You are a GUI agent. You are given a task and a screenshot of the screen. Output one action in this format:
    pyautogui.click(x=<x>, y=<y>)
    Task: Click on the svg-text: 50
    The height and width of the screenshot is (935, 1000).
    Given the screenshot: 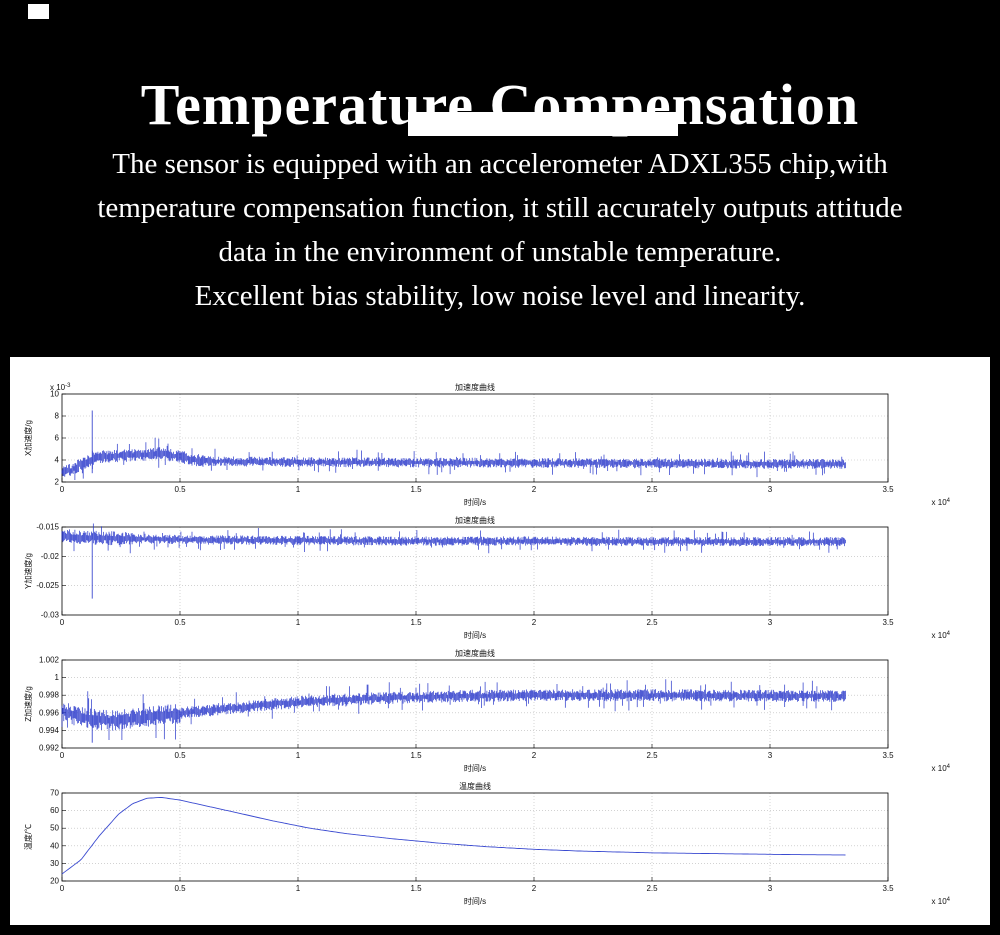 What is the action you would take?
    pyautogui.click(x=54, y=828)
    